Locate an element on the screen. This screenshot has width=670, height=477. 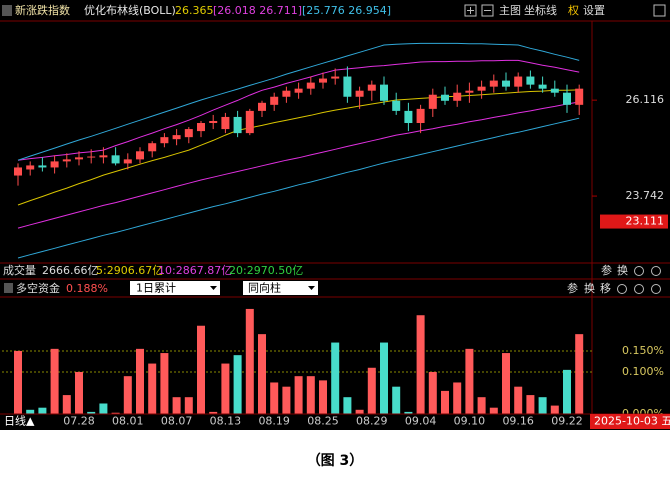
volume-total: 2666.66亿 is located at coordinates (70, 270).